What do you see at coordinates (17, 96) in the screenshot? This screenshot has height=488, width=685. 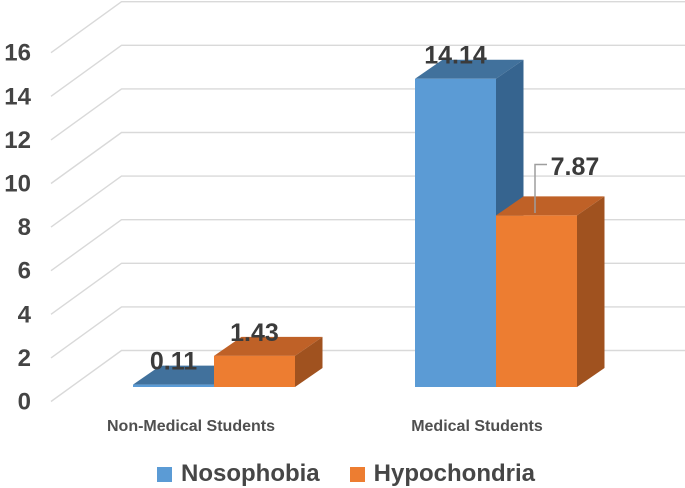 I see `y-axis-tick-label: 14` at bounding box center [17, 96].